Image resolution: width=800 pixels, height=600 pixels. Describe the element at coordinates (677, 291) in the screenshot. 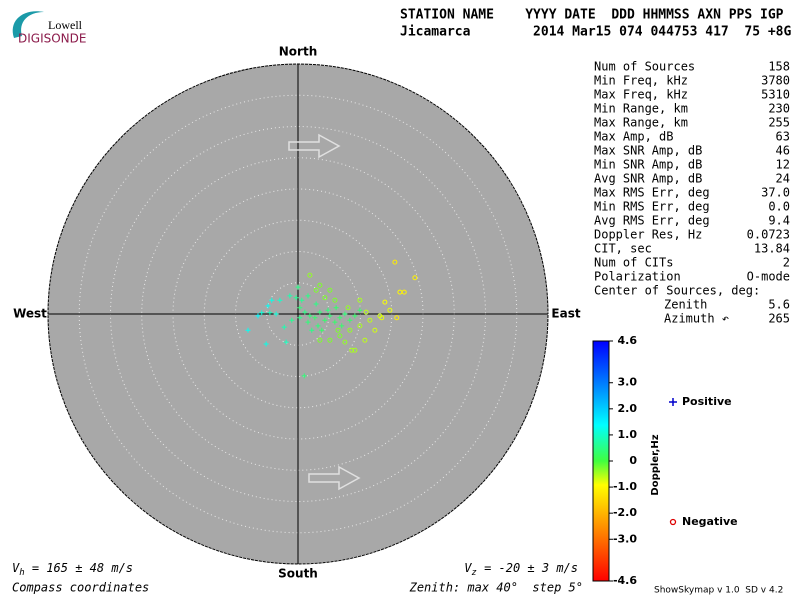

I see `center-title: Center of Sources, deg:` at that location.